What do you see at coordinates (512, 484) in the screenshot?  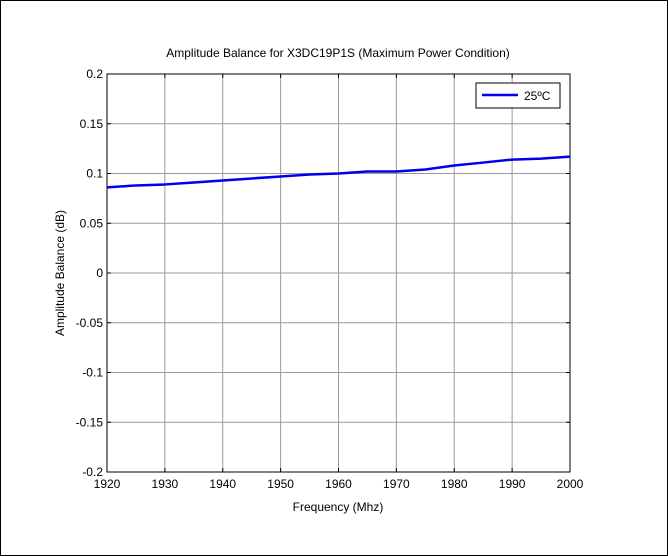 I see `x-tick-label: 1990` at bounding box center [512, 484].